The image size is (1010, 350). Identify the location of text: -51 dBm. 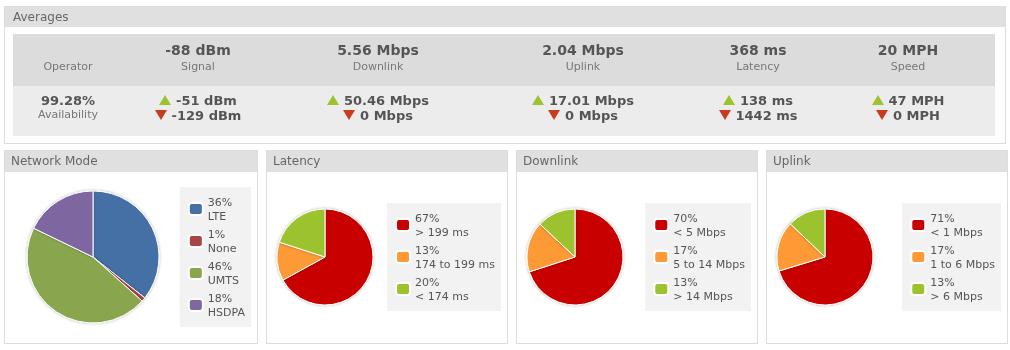
(206, 100).